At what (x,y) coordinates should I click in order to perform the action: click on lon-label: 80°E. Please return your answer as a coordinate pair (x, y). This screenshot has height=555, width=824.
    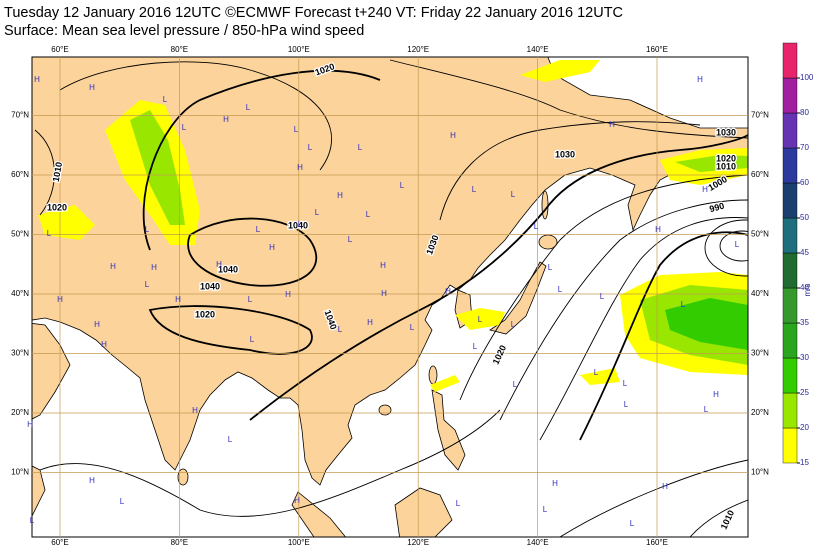
    Looking at the image, I should click on (179, 49).